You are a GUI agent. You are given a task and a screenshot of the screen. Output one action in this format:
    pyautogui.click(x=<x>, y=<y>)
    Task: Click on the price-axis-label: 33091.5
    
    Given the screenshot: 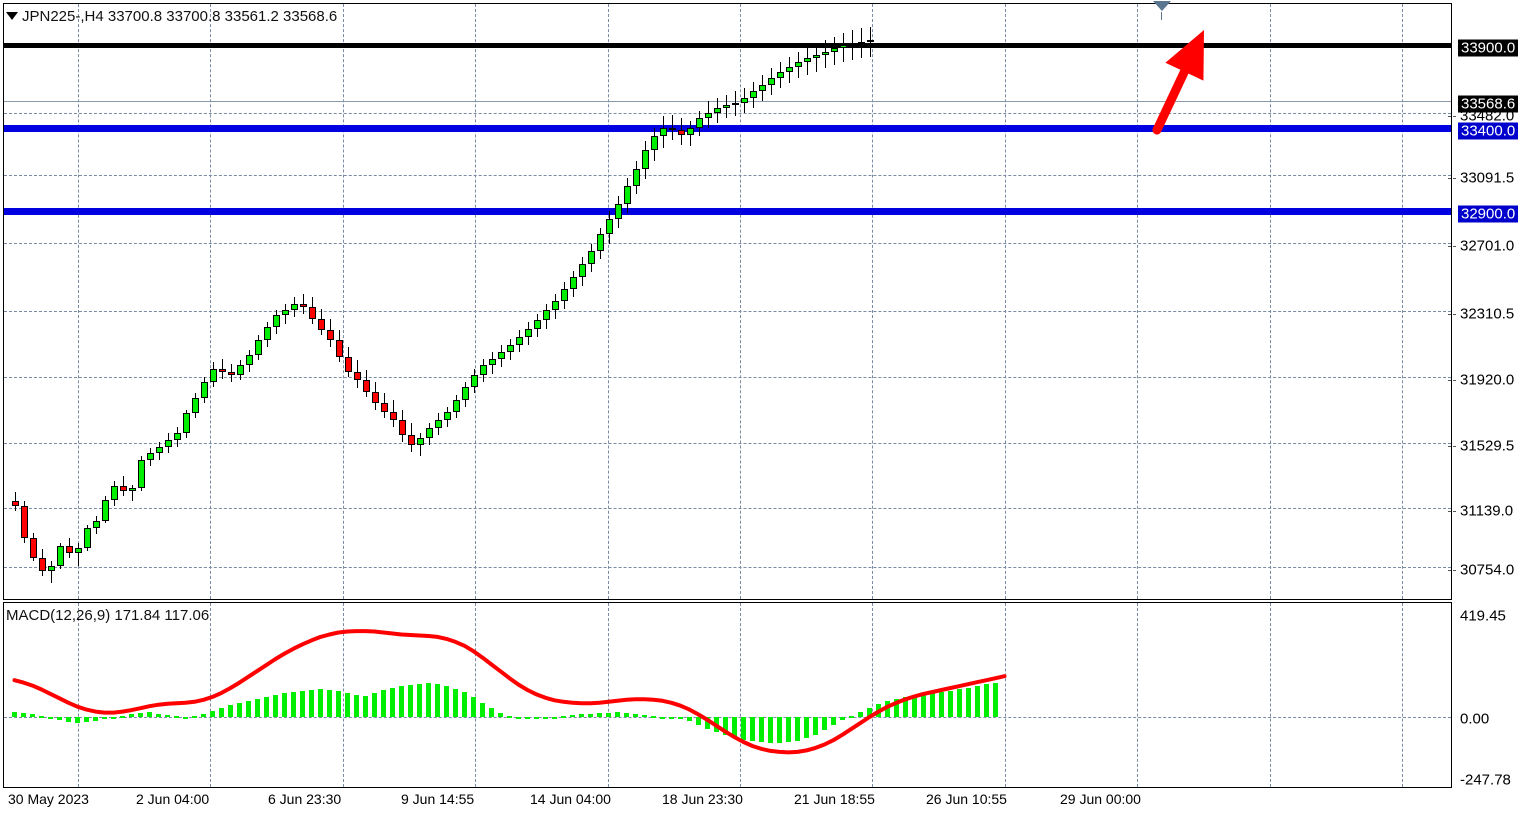 What is the action you would take?
    pyautogui.click(x=1487, y=178)
    